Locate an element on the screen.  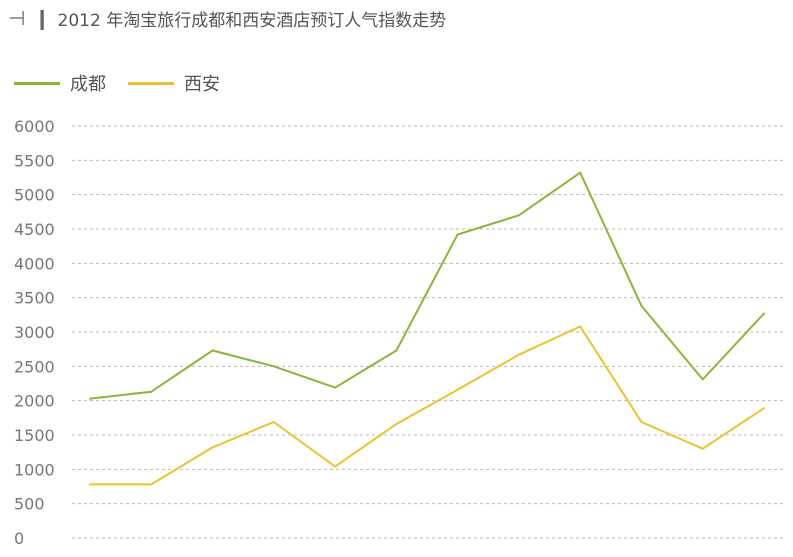
title-marker-icon: ⊣ ❙ is located at coordinates (30, 18).